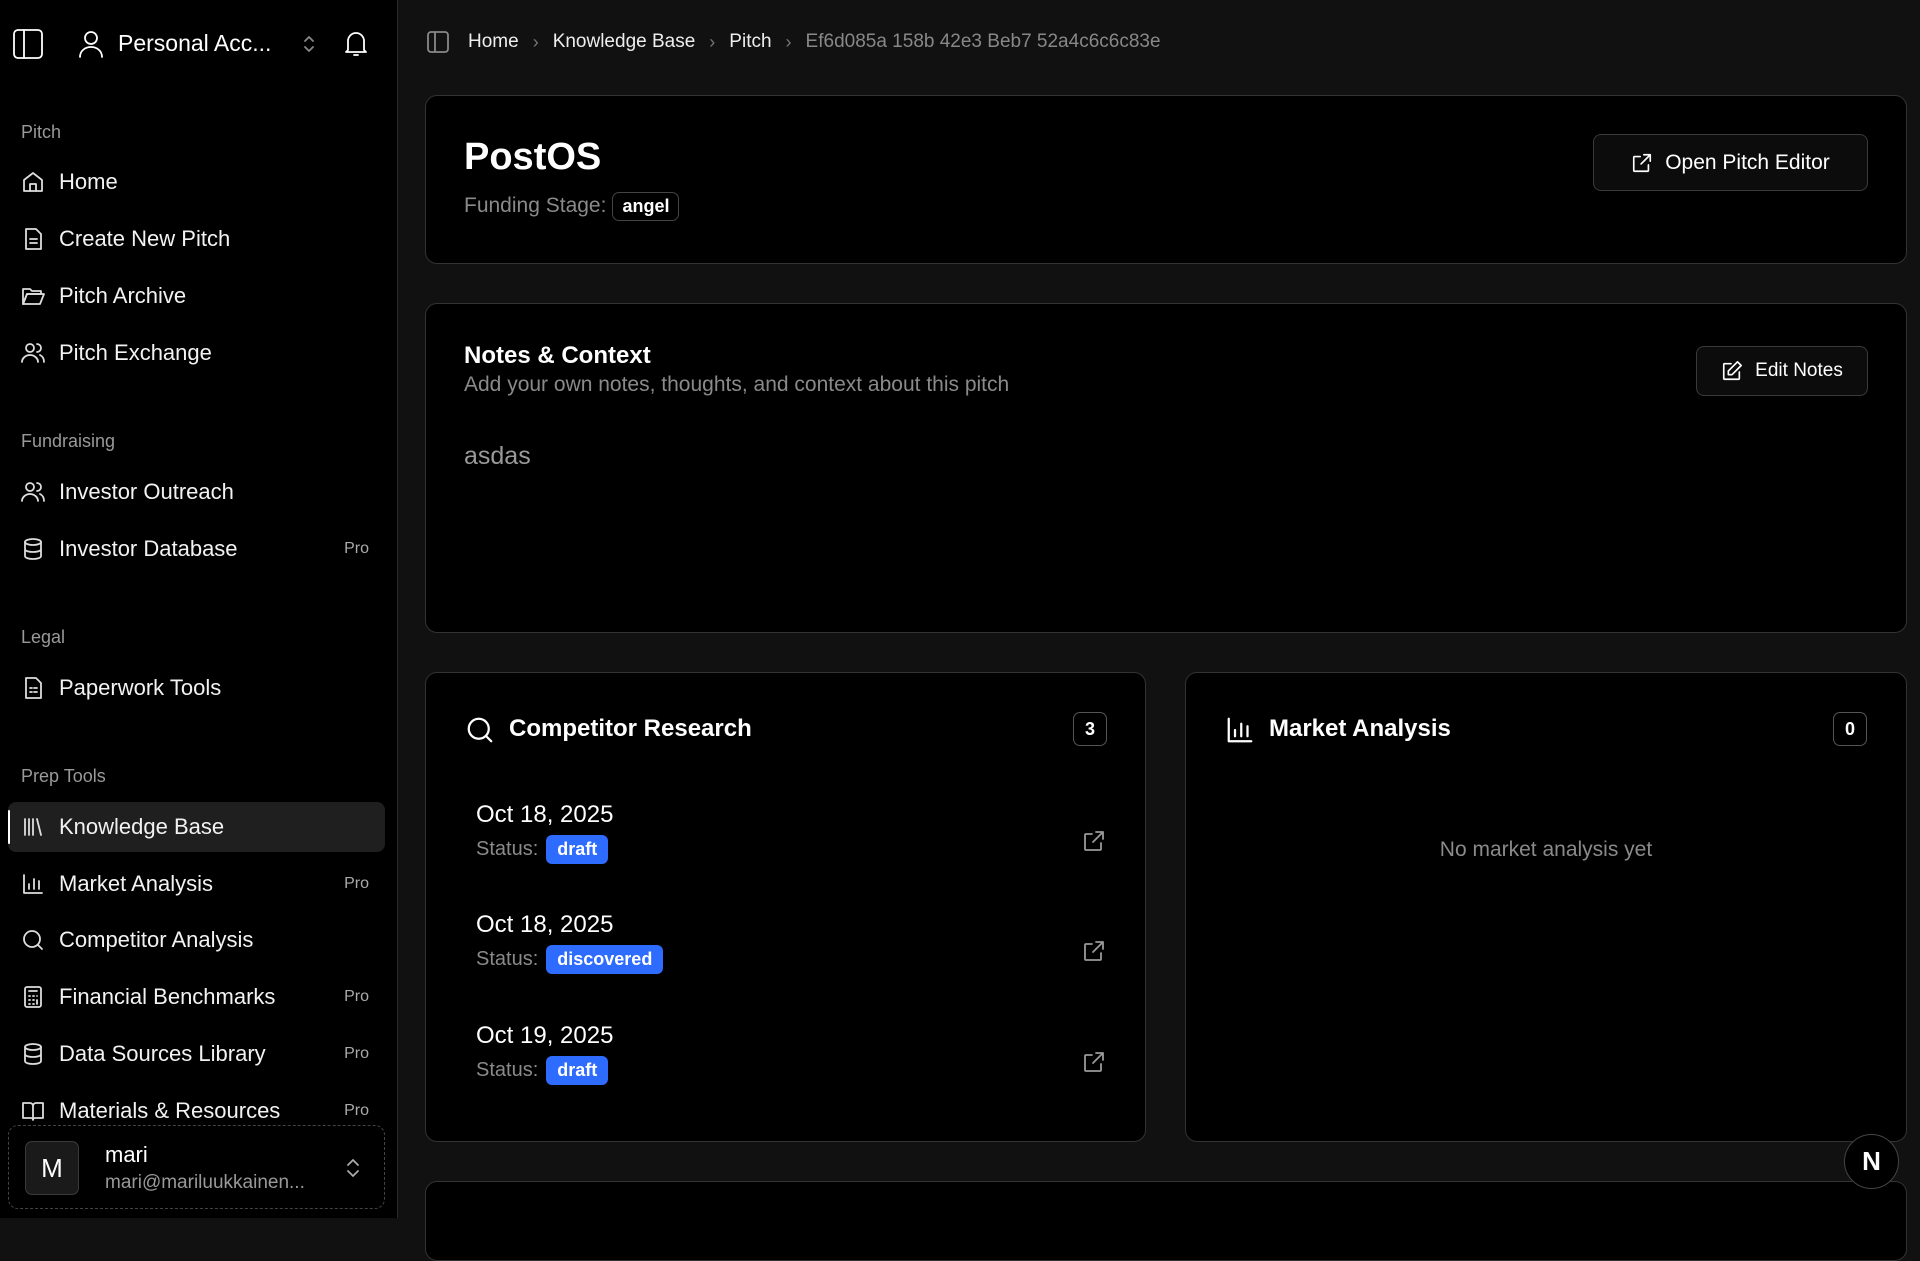 The height and width of the screenshot is (1261, 1920). I want to click on button-label: Edit Notes, so click(1799, 370).